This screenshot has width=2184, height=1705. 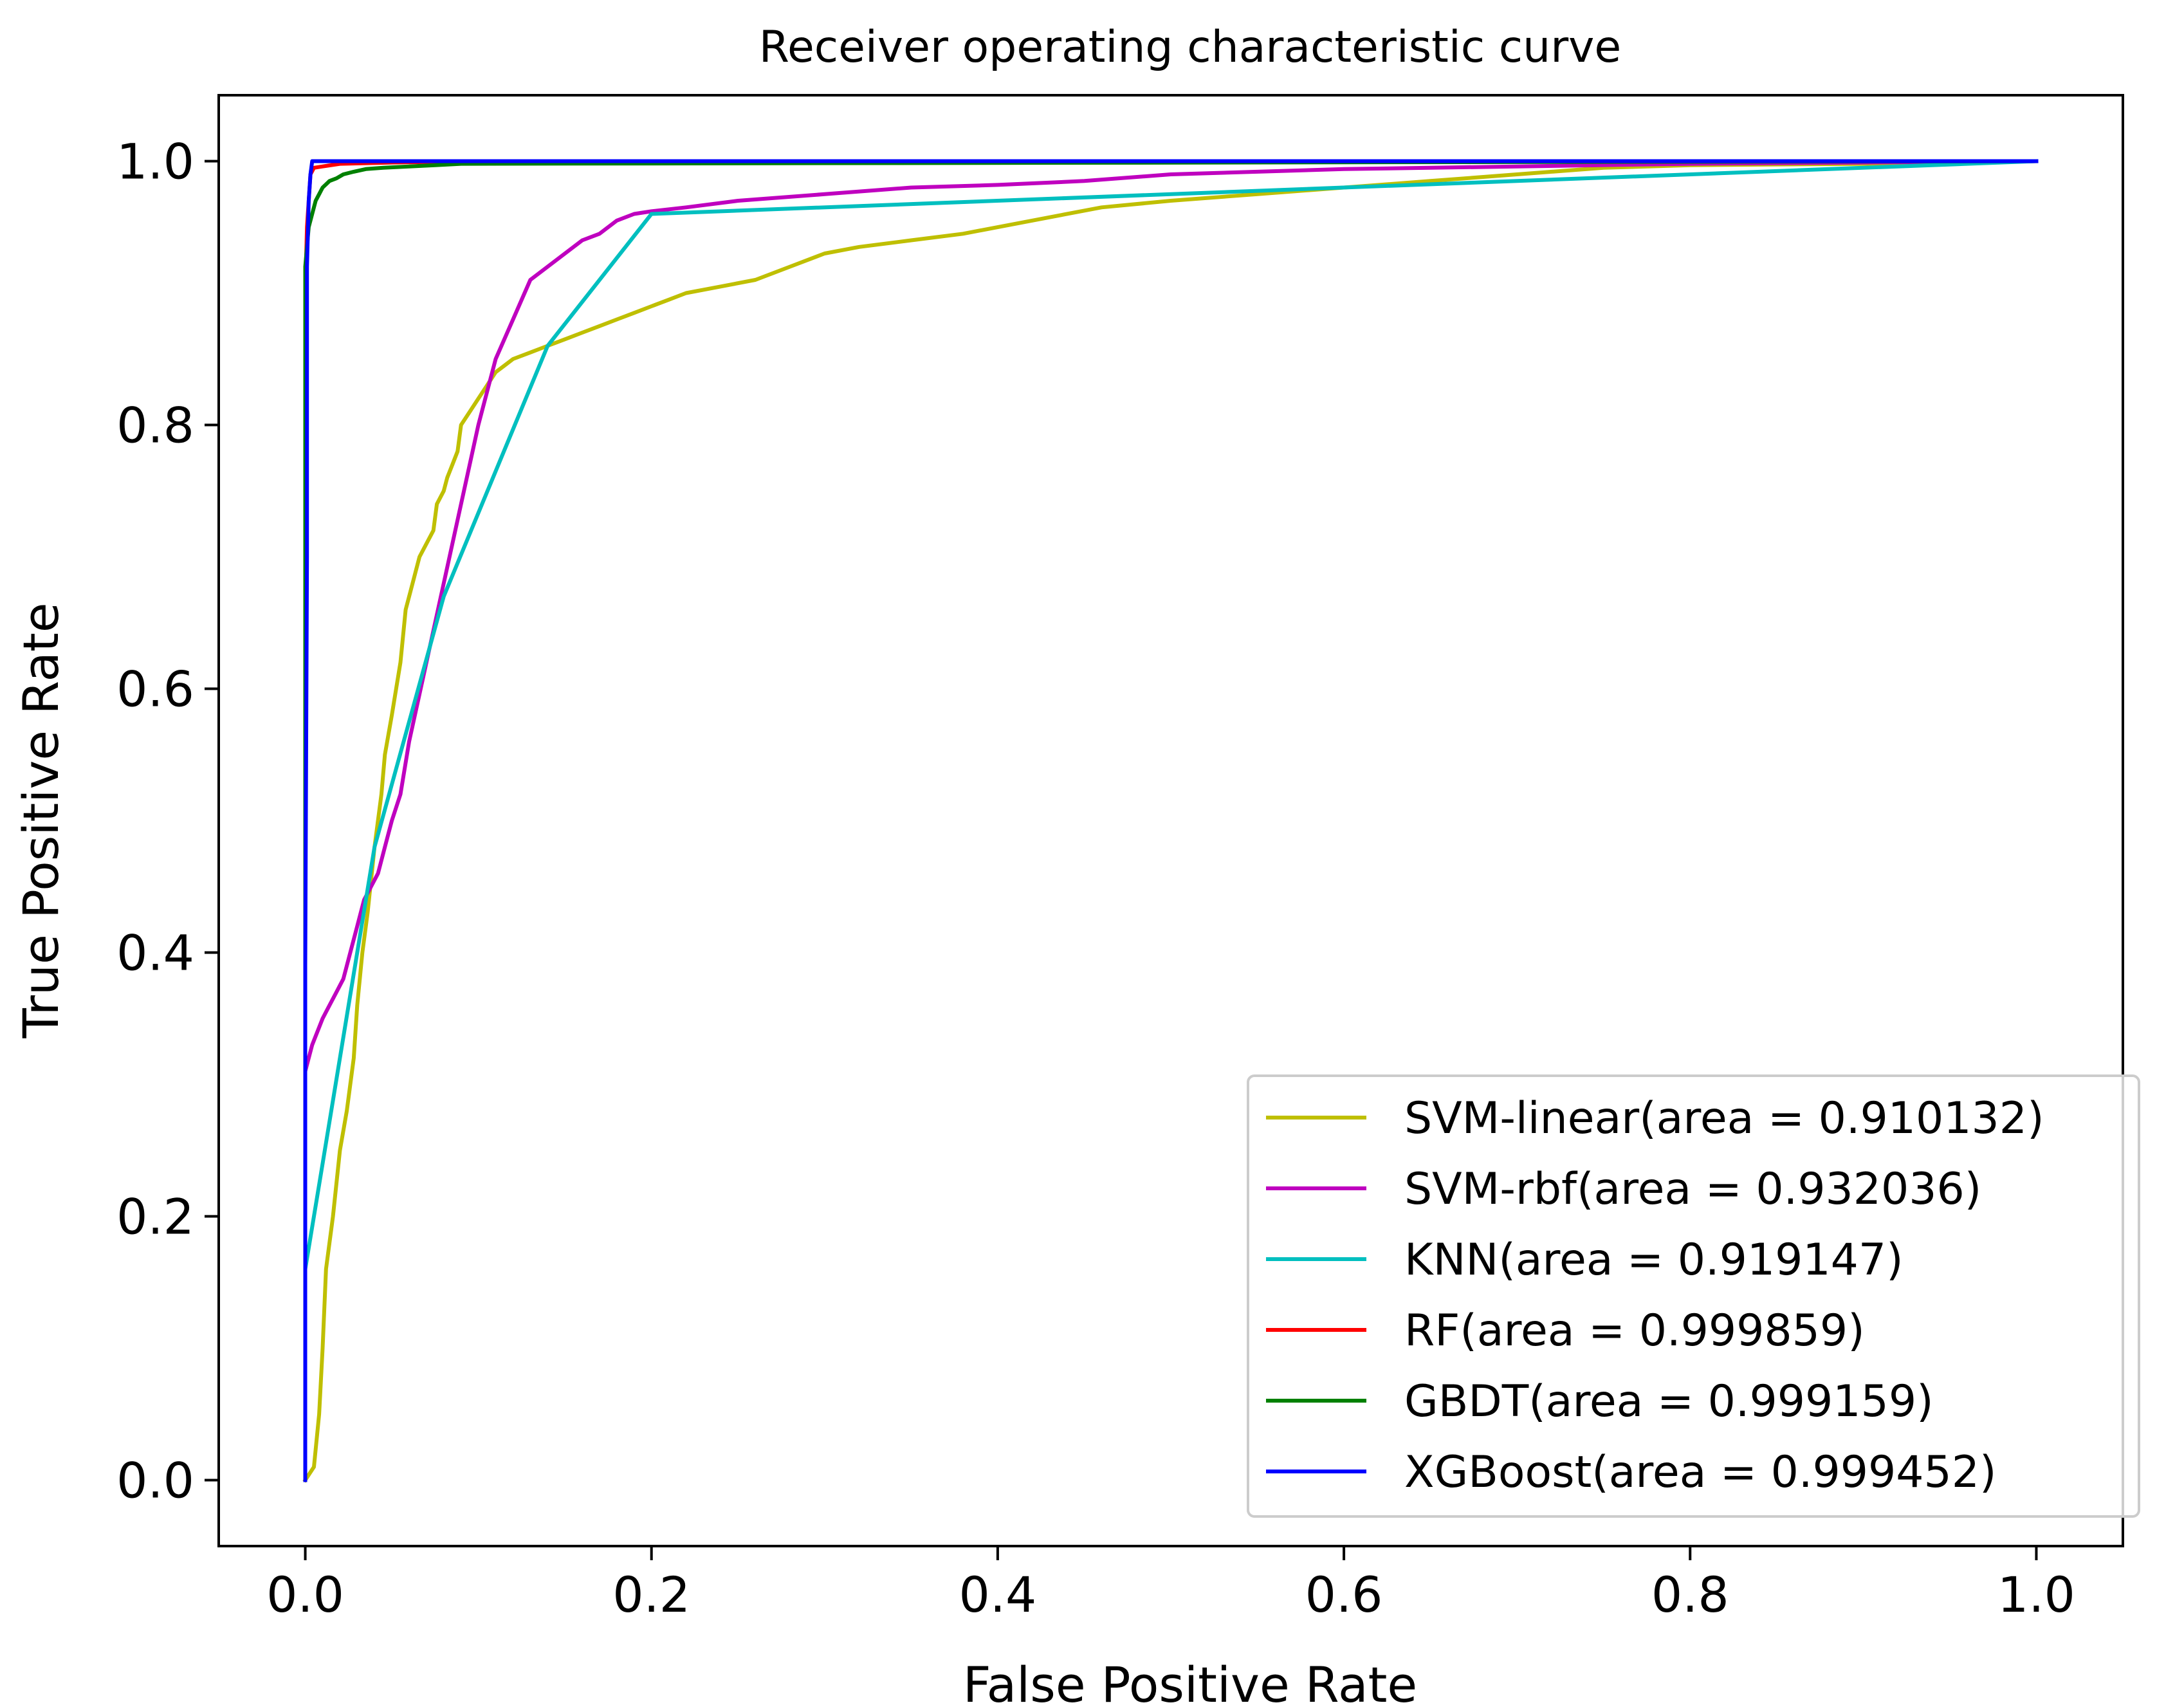 I want to click on y-tick-label: 0.0, so click(x=155, y=1480).